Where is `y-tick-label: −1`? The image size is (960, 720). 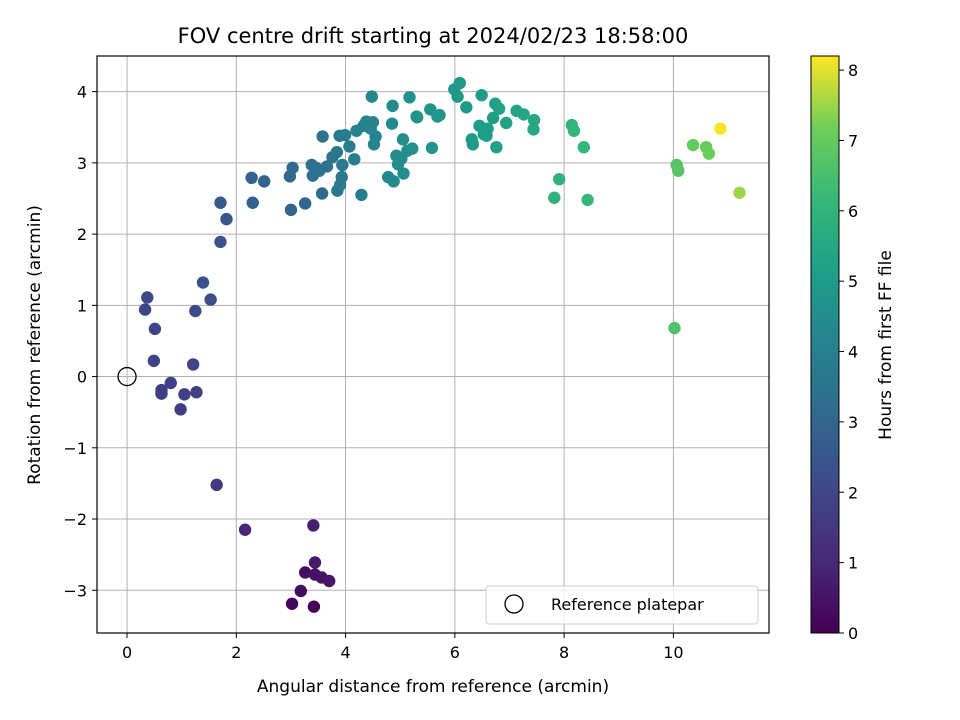 y-tick-label: −1 is located at coordinates (75, 448).